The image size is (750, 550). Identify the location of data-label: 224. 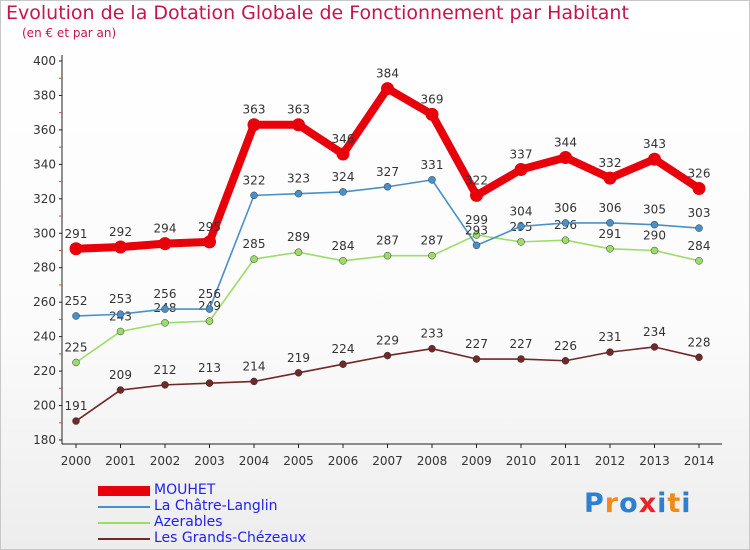
(343, 349).